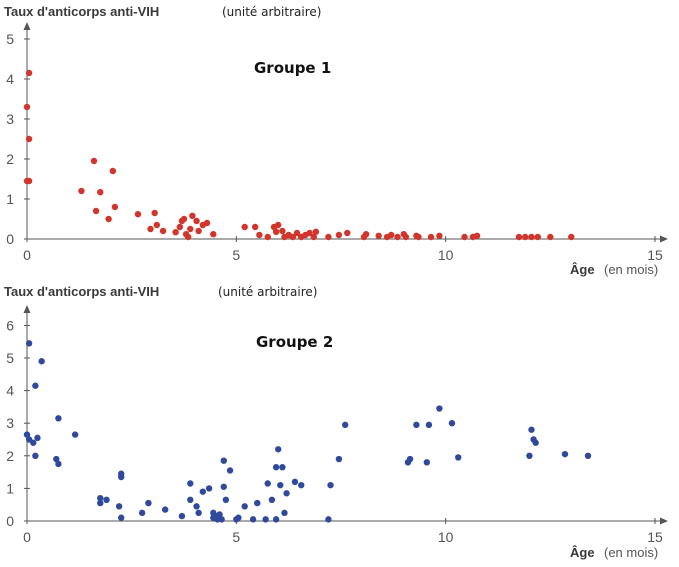 Image resolution: width=679 pixels, height=567 pixels. I want to click on chart-1-y-axis-arrow, so click(27, 26).